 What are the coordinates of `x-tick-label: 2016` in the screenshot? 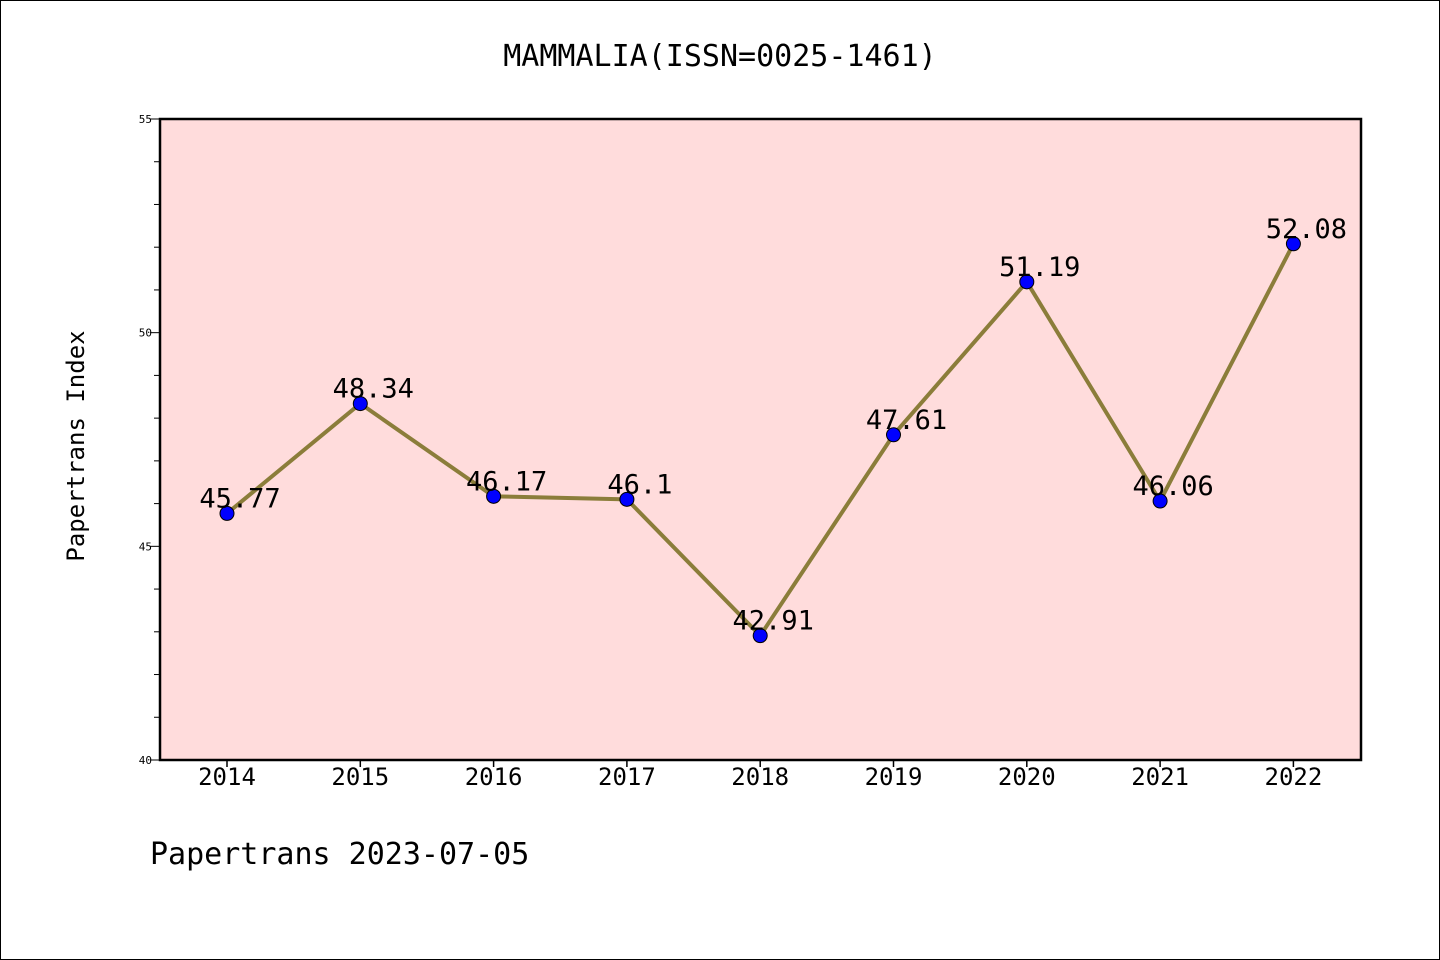 It's located at (494, 777).